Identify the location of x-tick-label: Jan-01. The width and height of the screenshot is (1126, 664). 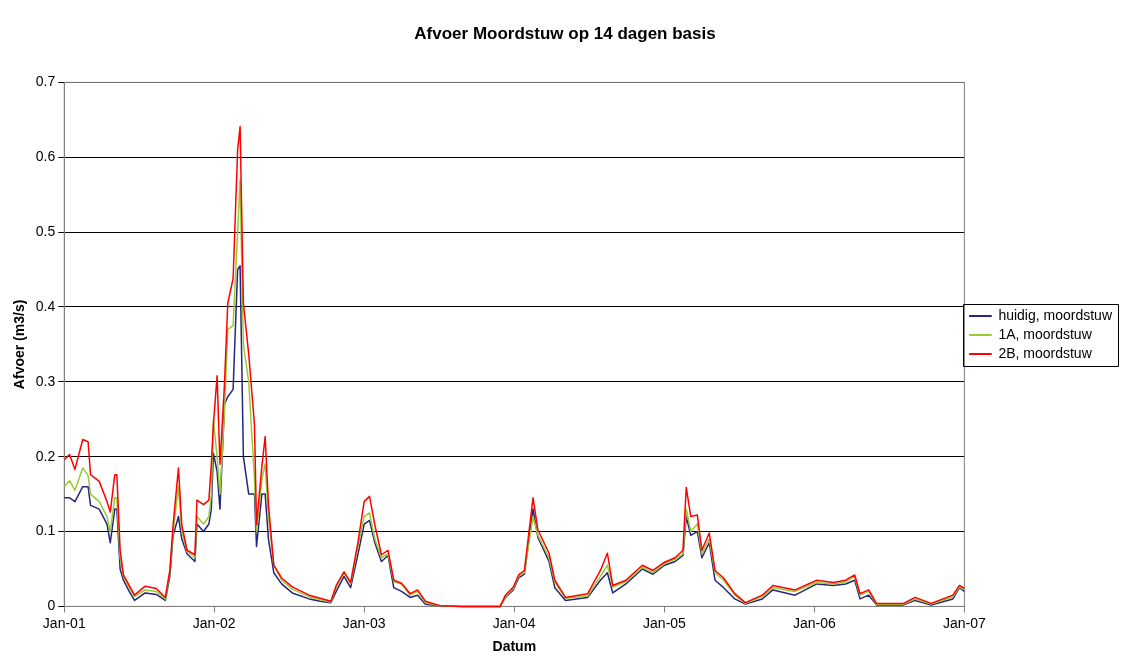
(64, 622).